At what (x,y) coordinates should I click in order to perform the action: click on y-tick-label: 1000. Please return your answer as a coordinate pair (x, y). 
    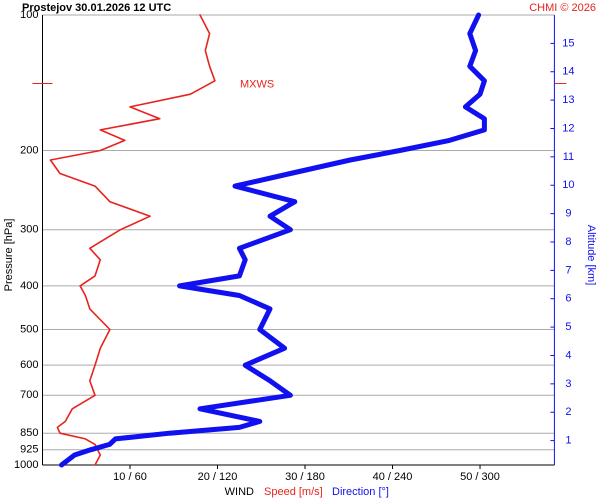
    Looking at the image, I should click on (26, 465).